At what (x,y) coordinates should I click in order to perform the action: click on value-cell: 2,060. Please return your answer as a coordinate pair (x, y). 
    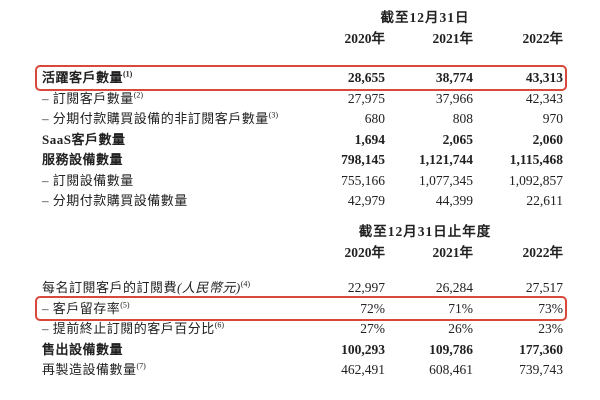
    Looking at the image, I should click on (547, 139).